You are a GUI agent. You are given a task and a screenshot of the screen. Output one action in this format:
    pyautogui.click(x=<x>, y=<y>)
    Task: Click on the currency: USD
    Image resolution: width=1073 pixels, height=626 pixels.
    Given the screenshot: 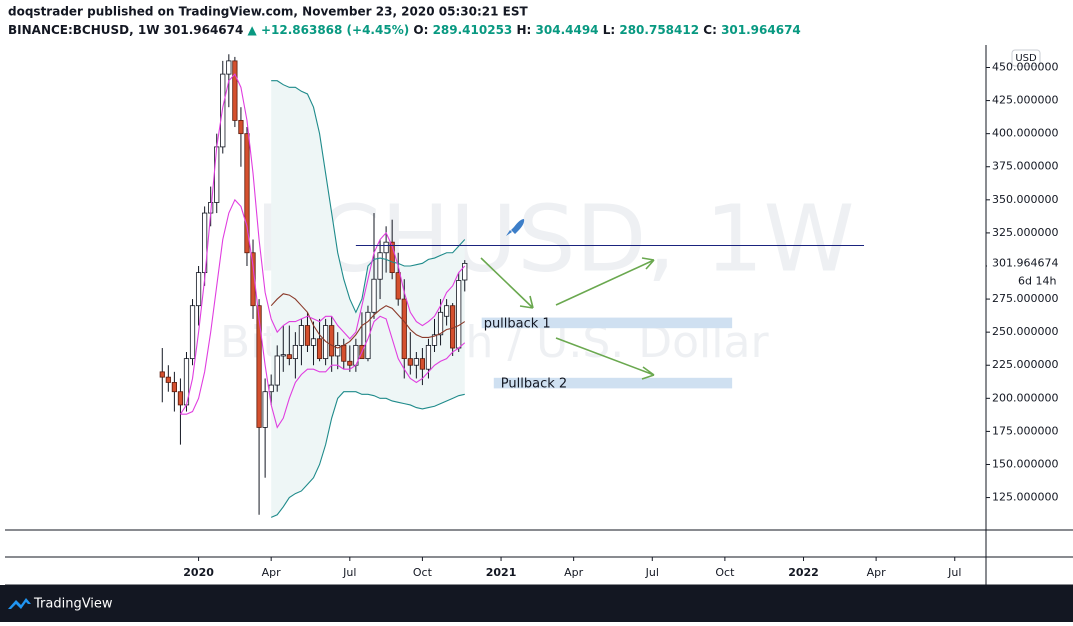 What is the action you would take?
    pyautogui.click(x=1026, y=58)
    